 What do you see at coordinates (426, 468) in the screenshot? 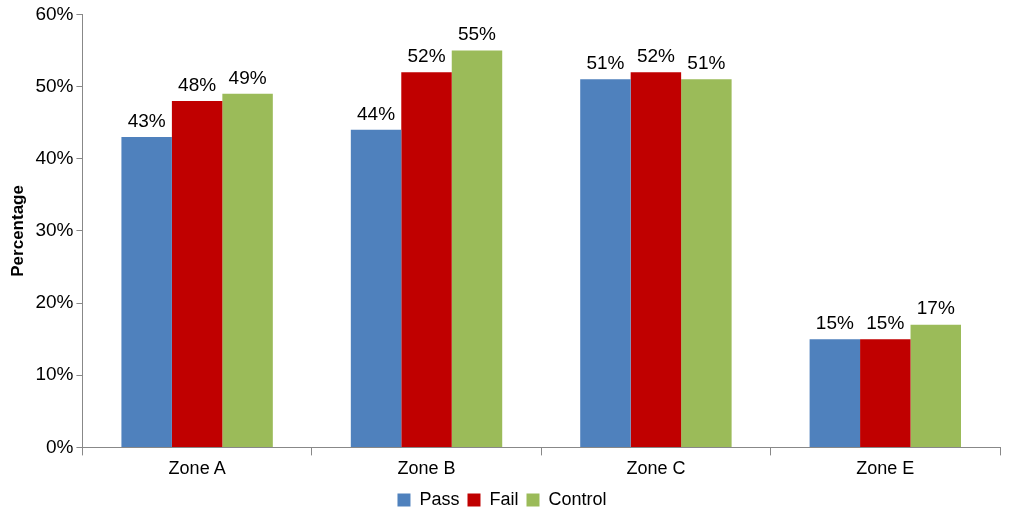
I see `x-tick-label: Zone B` at bounding box center [426, 468].